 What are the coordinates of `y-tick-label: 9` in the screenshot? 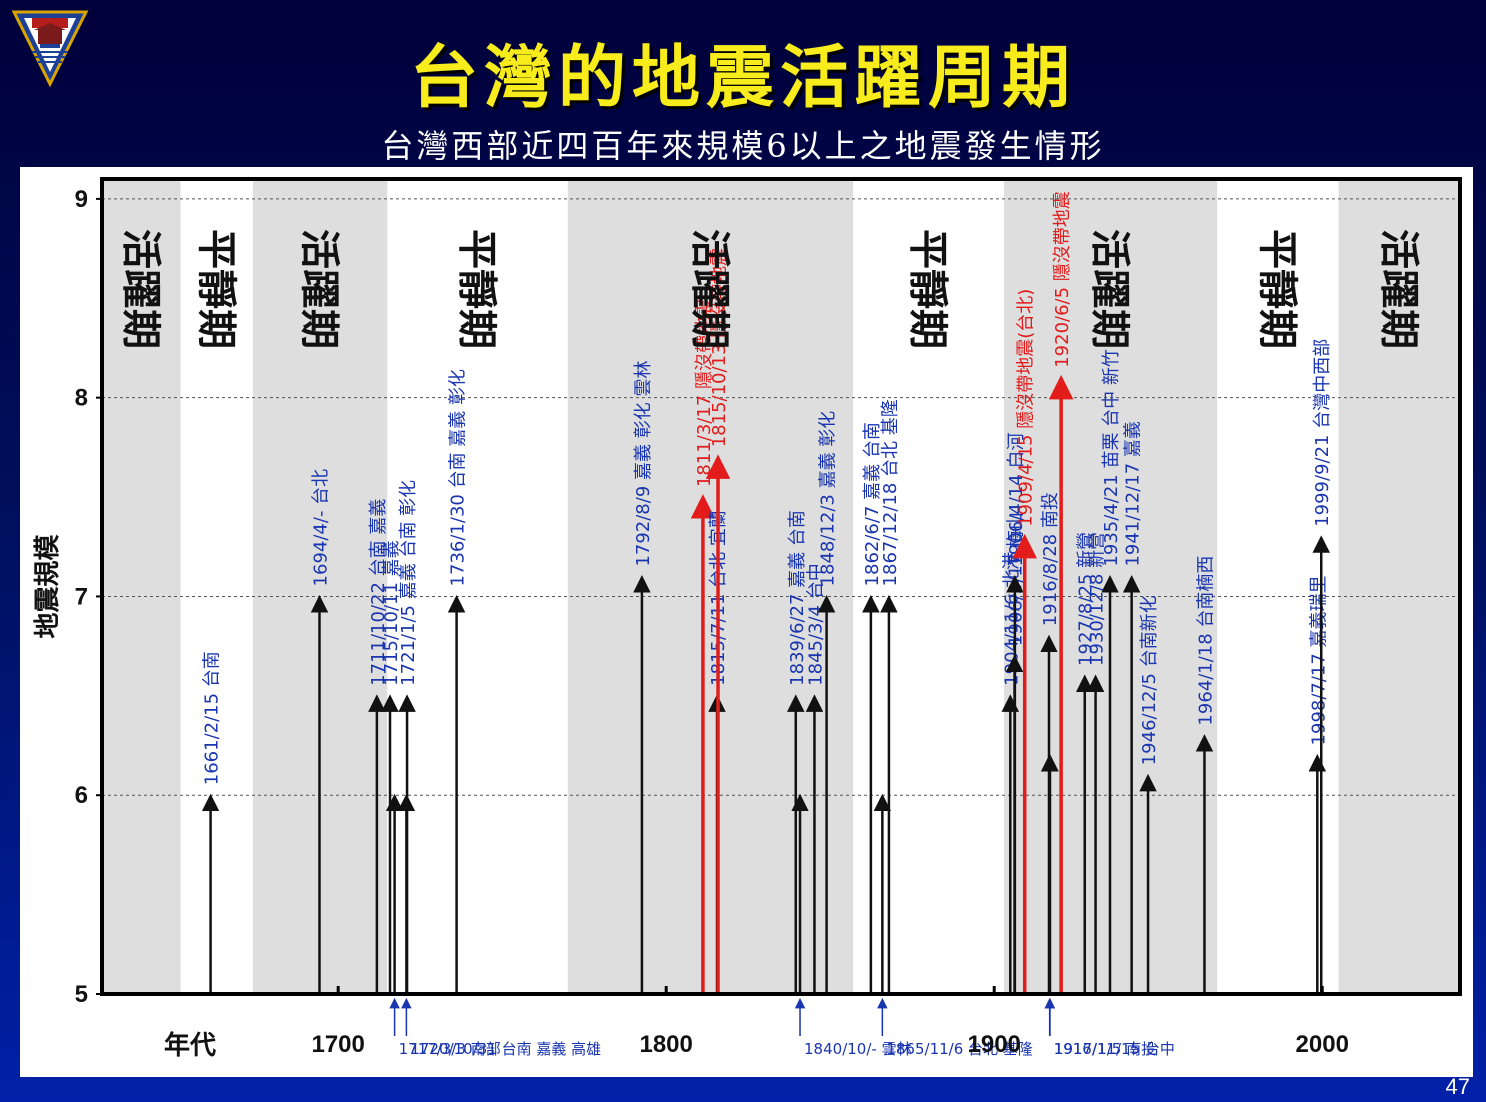 It's located at (81, 199).